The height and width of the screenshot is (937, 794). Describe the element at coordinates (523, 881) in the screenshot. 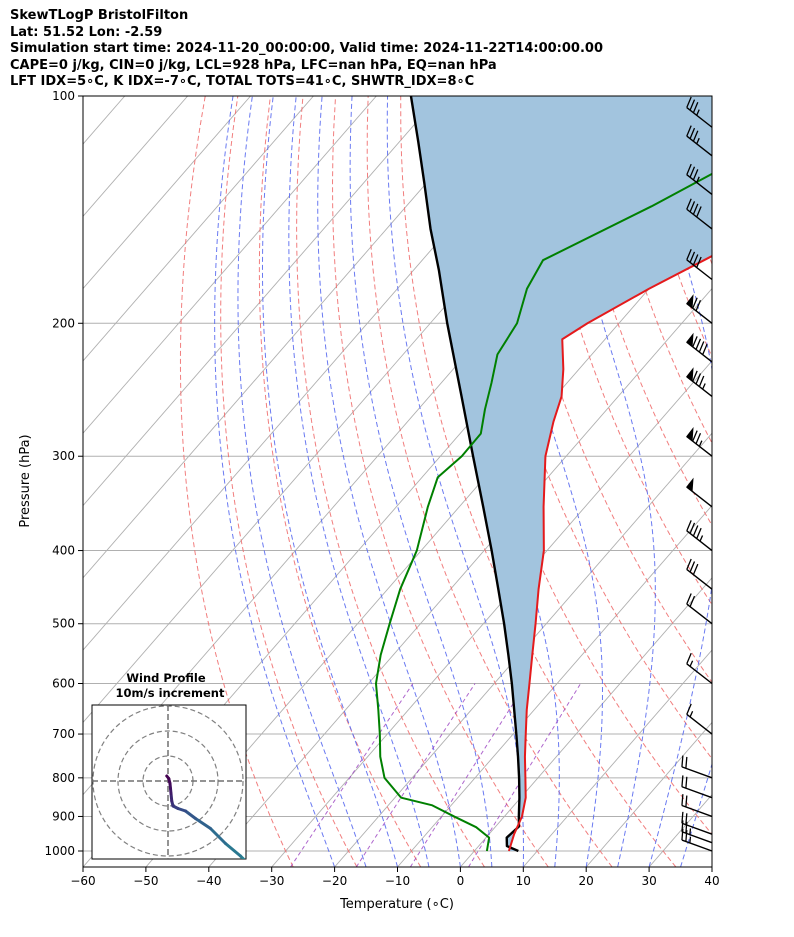

I see `x-tick-label: 10` at that location.